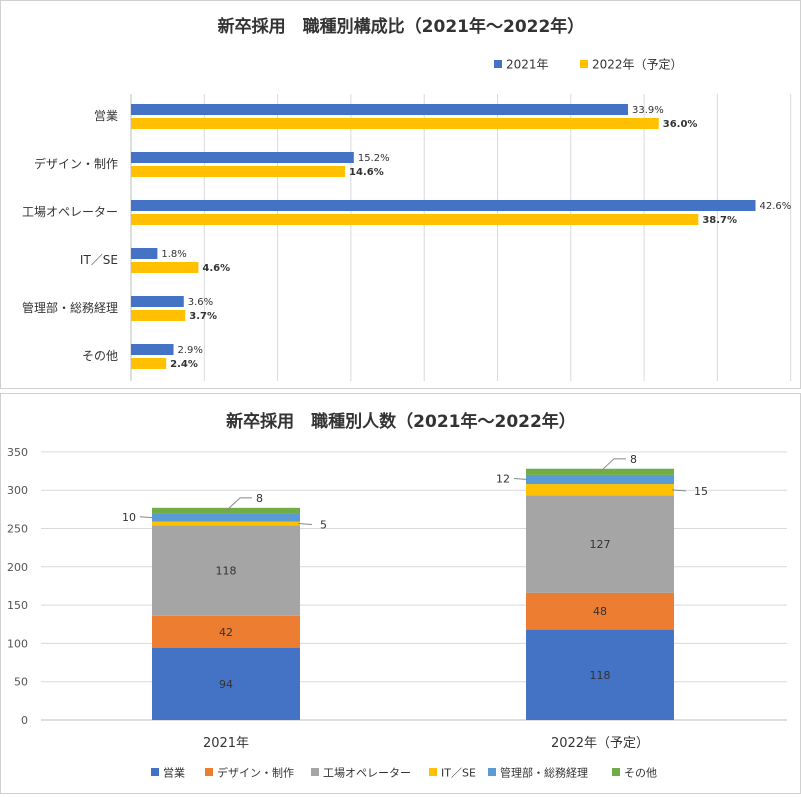 This screenshot has width=801, height=797. I want to click on category-label: IT／SE, so click(99, 260).